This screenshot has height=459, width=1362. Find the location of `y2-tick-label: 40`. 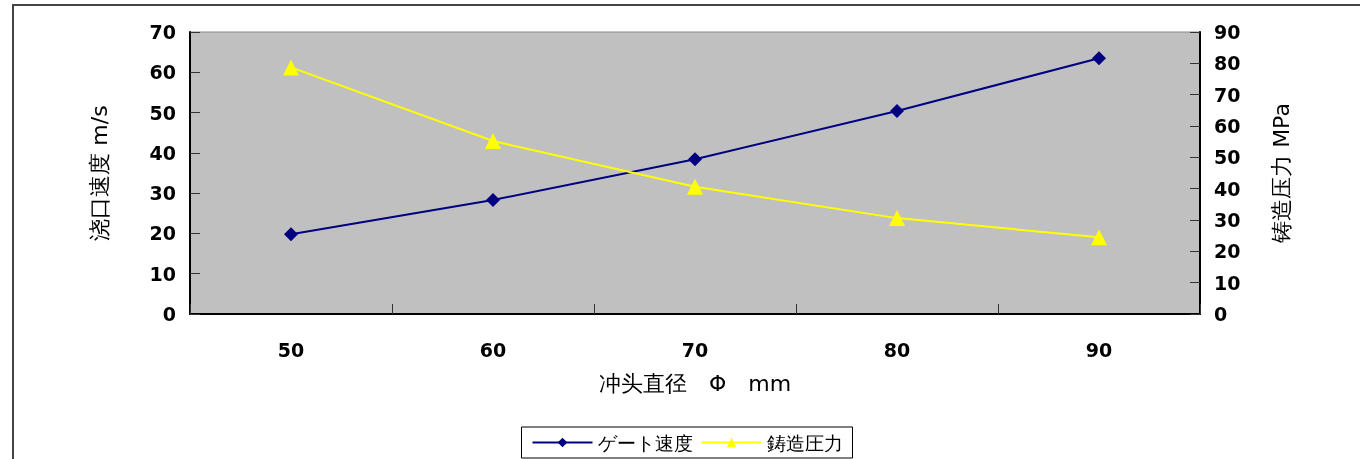

y2-tick-label: 40 is located at coordinates (1227, 188).